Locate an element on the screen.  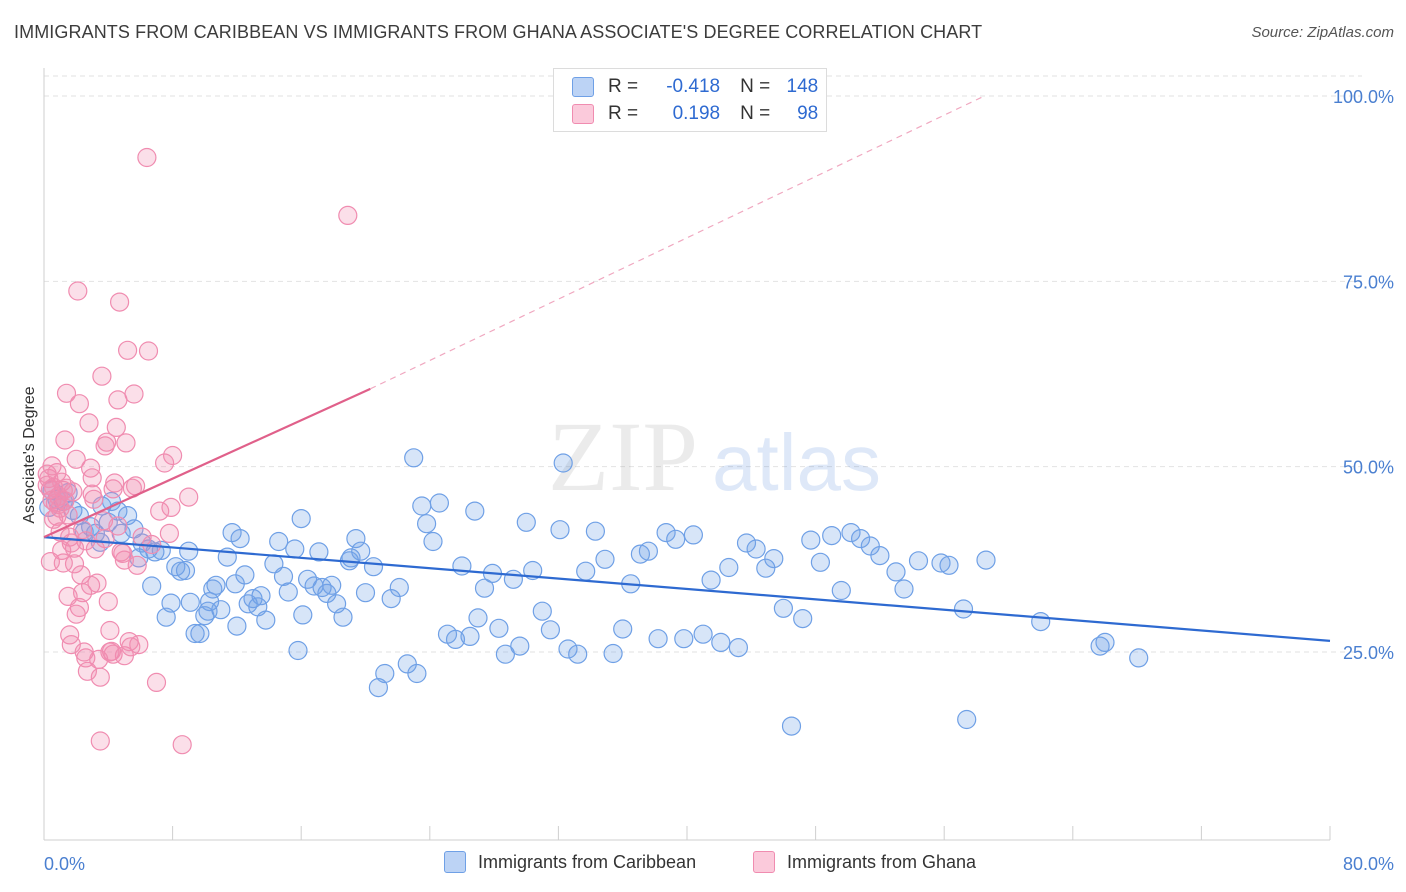
watermark: ZIP atlas is located at coordinates (714, 456).